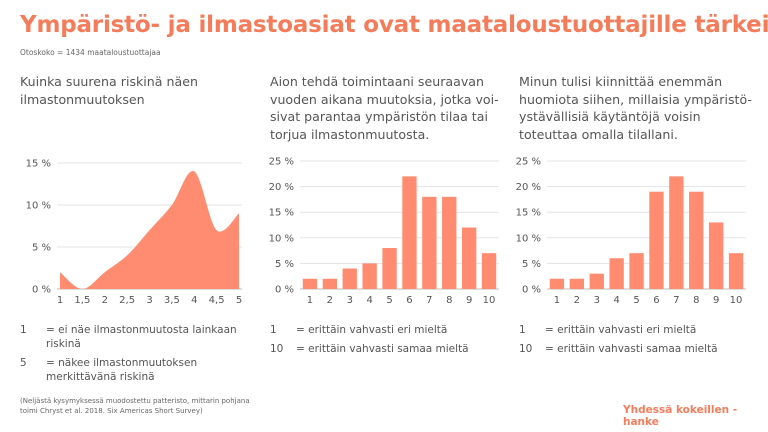 The image size is (768, 432). Describe the element at coordinates (217, 300) in the screenshot. I see `x-tick-label: 4,5` at that location.